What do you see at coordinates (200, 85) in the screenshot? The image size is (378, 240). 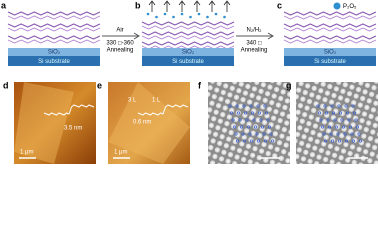 I see `panel-label: f` at bounding box center [200, 85].